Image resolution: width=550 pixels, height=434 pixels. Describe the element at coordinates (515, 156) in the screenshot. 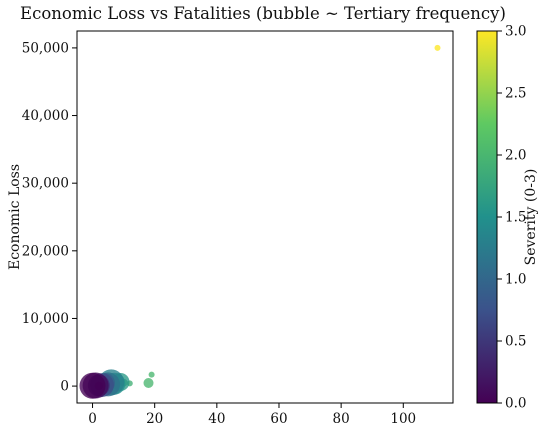

I see `colorbar-tick-label: 2.0` at that location.